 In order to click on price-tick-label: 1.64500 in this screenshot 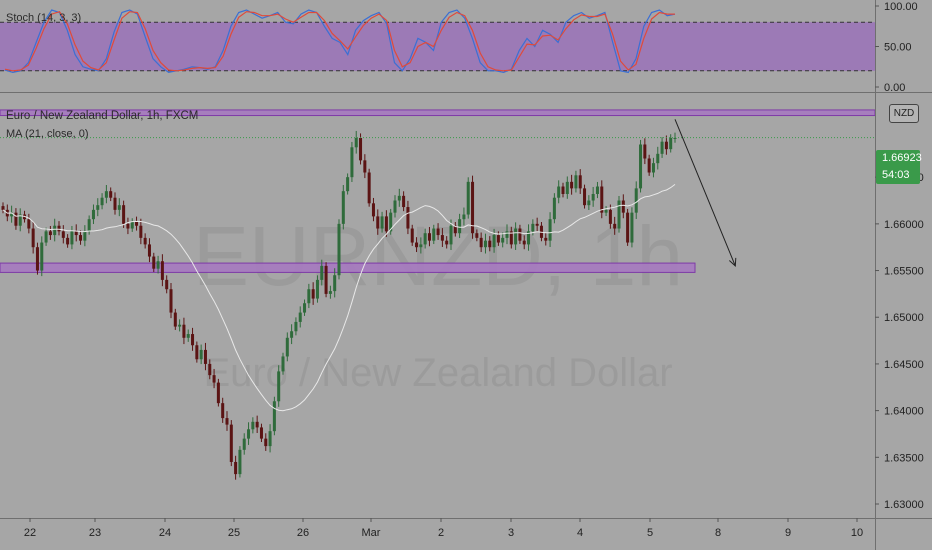, I will do `click(904, 365)`.